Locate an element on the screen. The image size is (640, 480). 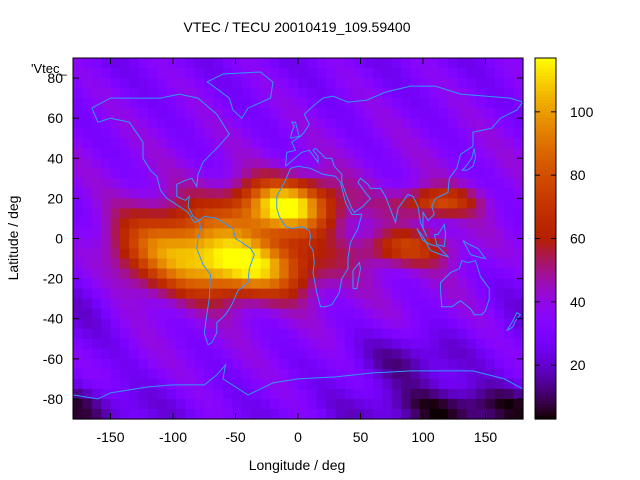
y-tick-label: 80 is located at coordinates (55, 78).